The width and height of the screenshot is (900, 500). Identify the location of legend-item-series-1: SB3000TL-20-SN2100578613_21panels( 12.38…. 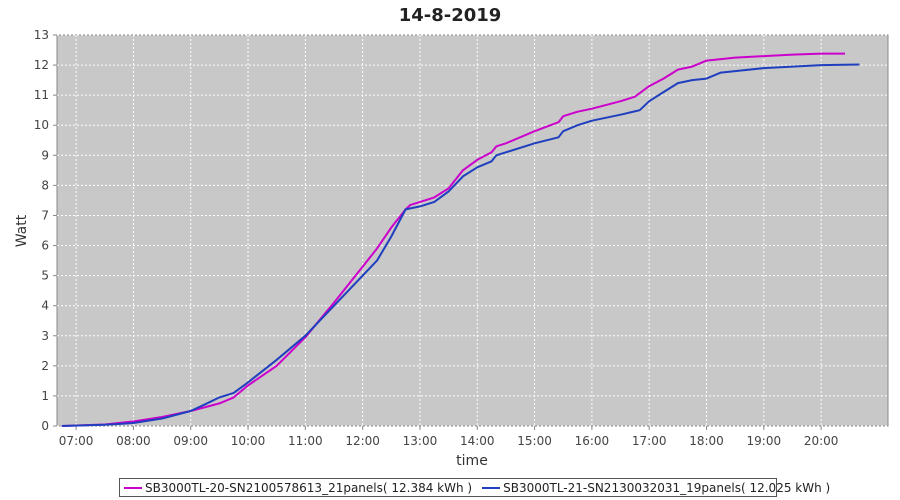
(298, 488).